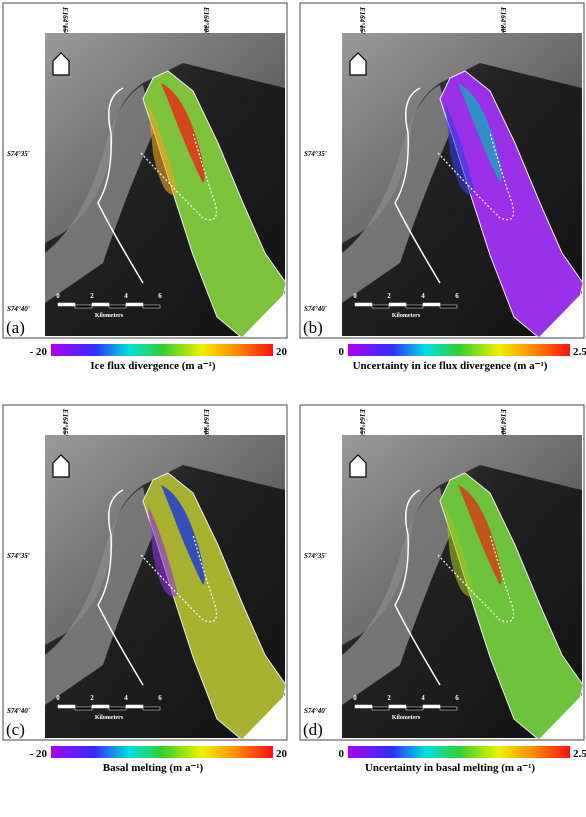  Describe the element at coordinates (153, 768) in the screenshot. I see `colorbar-caption: Basal melting (m a⁻¹)` at that location.